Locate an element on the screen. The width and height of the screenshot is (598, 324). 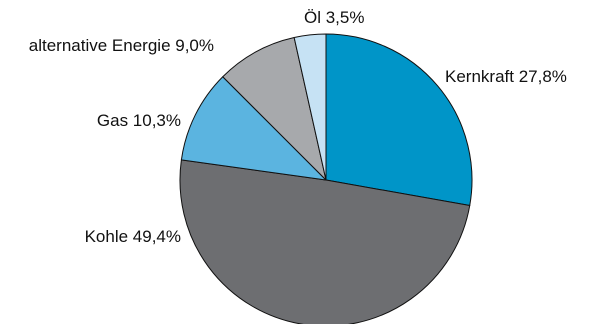
label-kohle: Kohle 49,4% is located at coordinates (133, 236).